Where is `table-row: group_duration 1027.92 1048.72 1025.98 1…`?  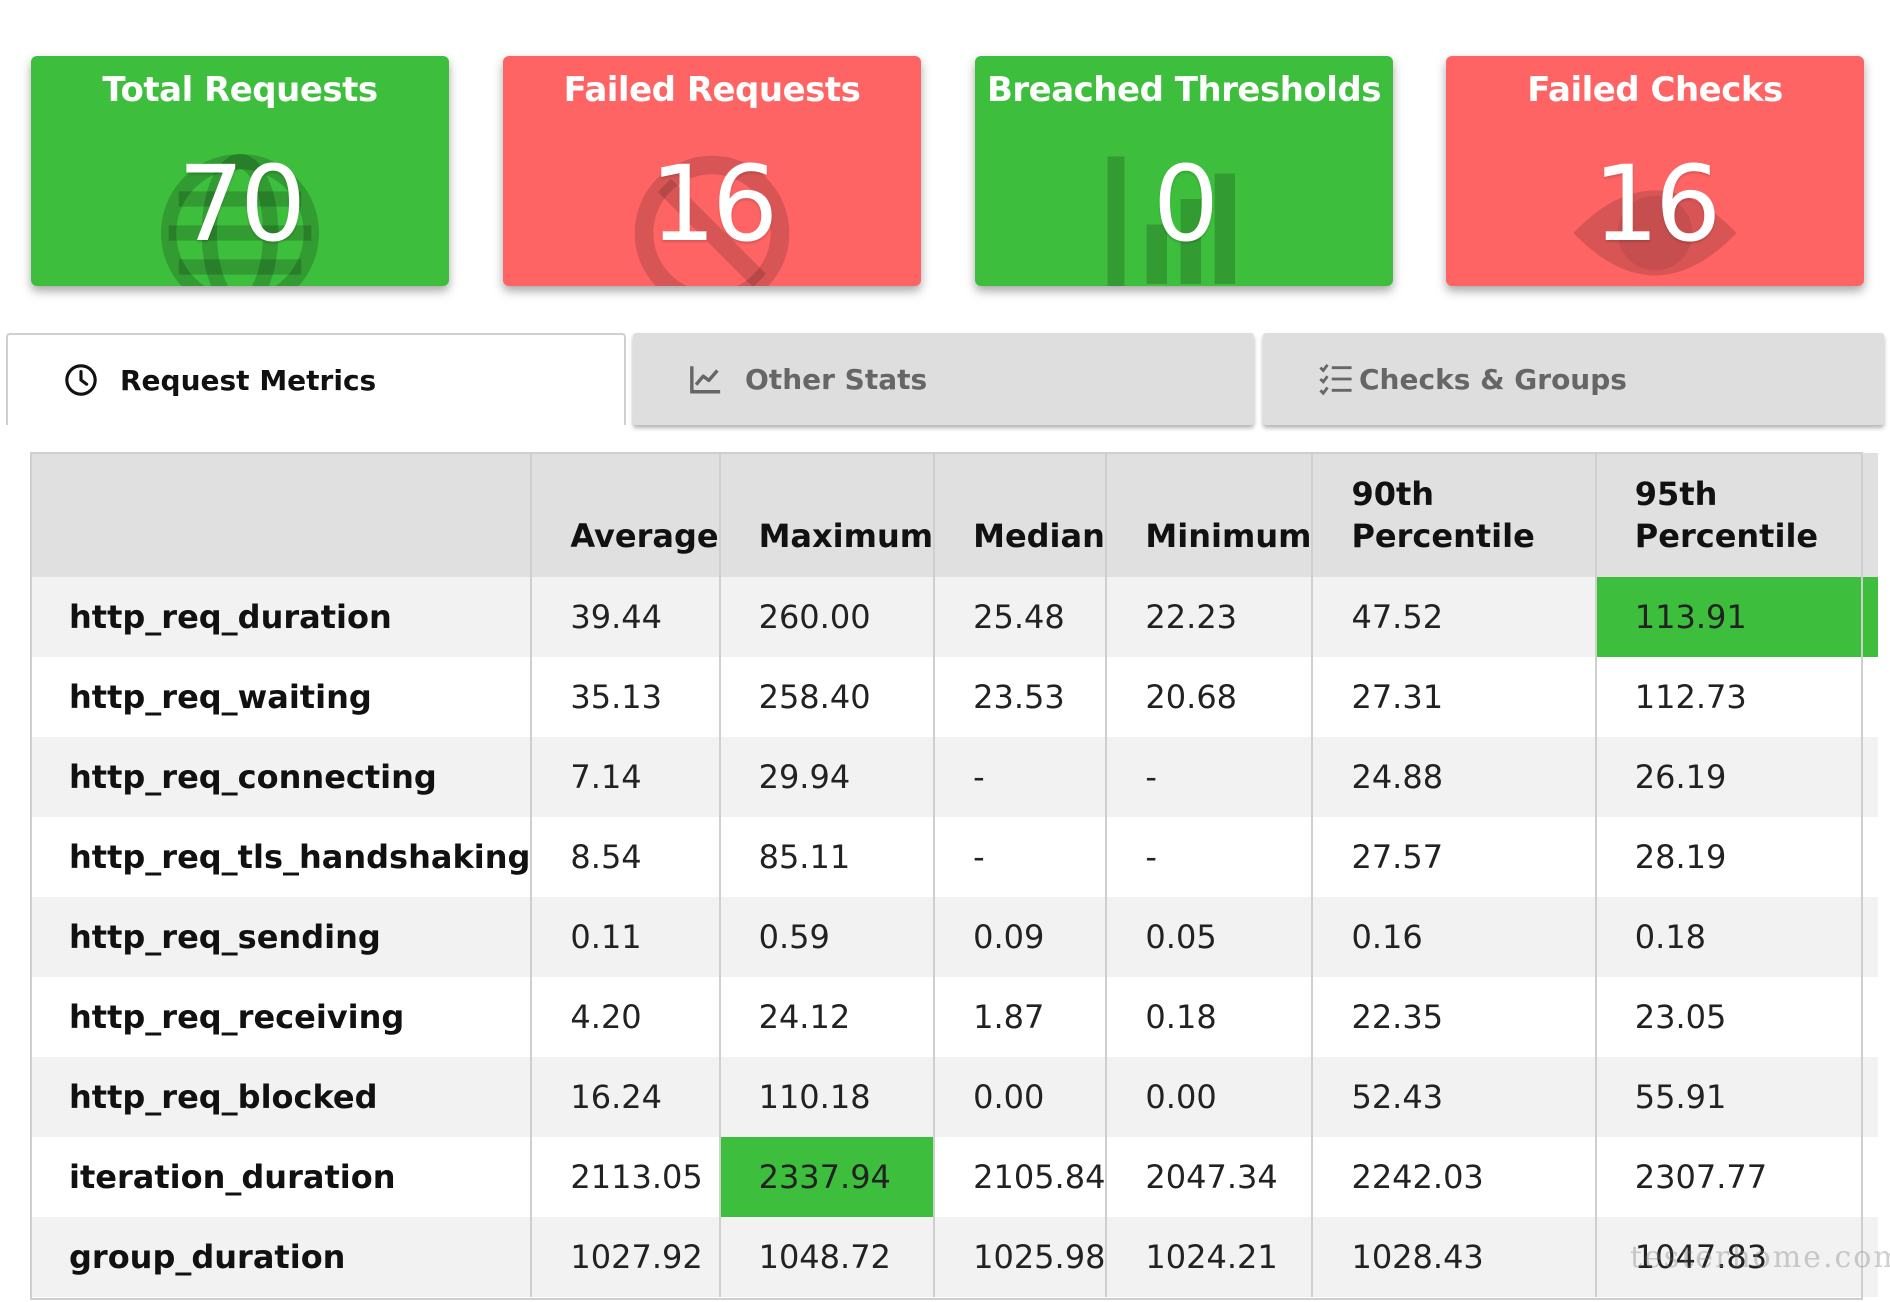
table-row: group_duration 1027.92 1048.72 1025.98 1… is located at coordinates (955, 1257).